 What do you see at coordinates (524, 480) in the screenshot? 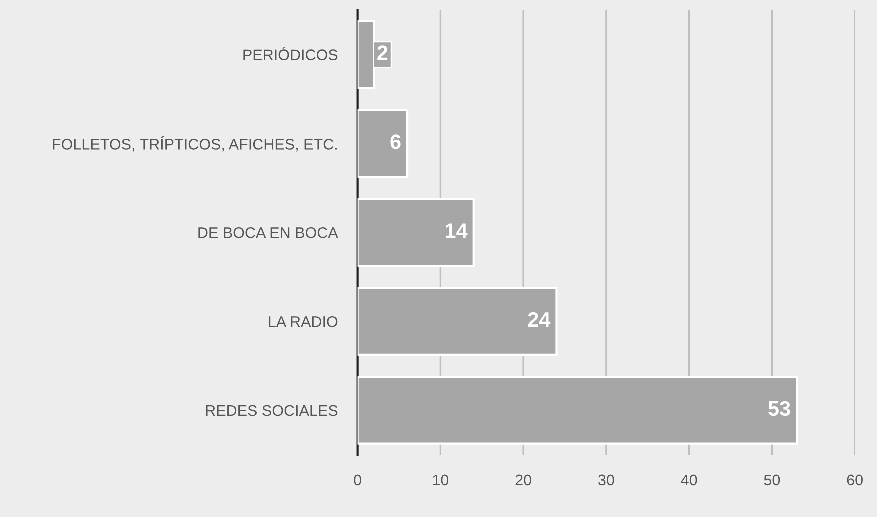
I see `x-tick-label: 20` at bounding box center [524, 480].